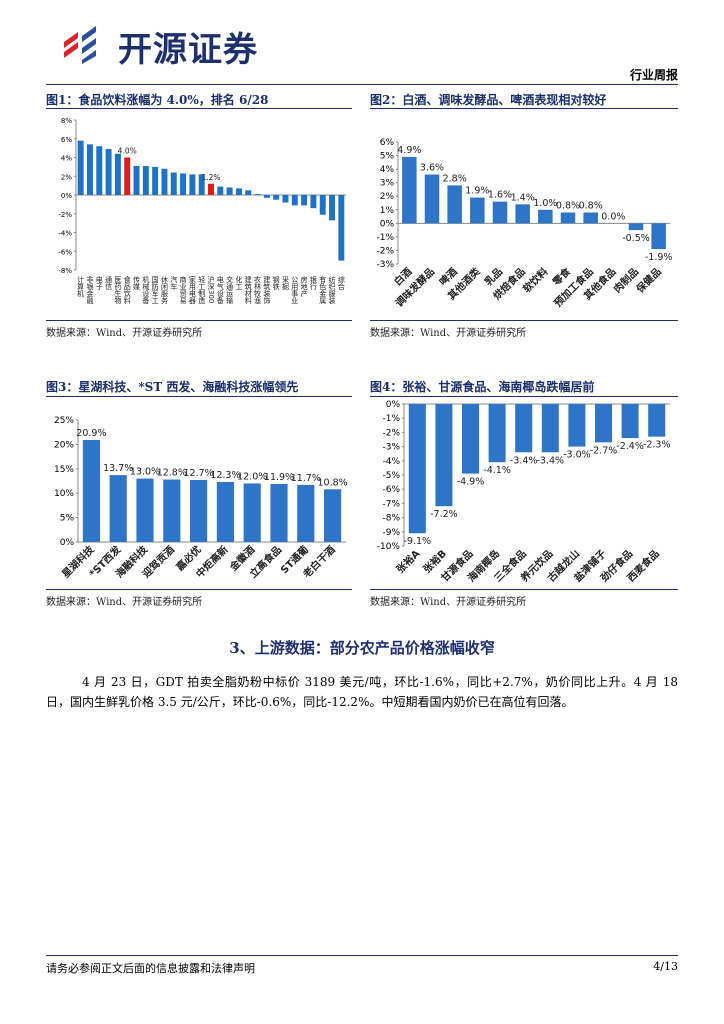 The height and width of the screenshot is (1024, 724). Describe the element at coordinates (613, 216) in the screenshot. I see `value-label: 0.0%` at that location.